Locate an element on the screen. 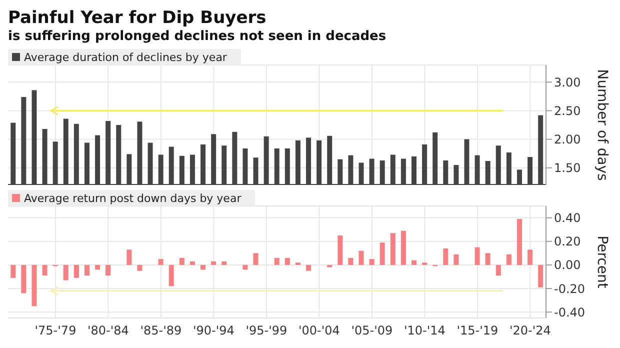 The height and width of the screenshot is (348, 620). legend-label: Average return post down days by year is located at coordinates (133, 198).